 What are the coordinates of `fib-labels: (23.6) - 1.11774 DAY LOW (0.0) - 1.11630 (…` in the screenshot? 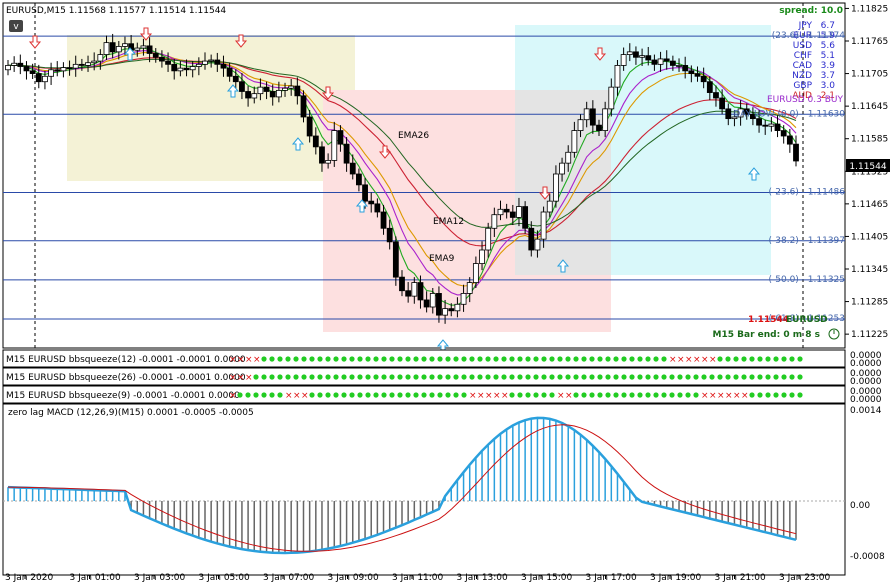 It's located at (789, 177).